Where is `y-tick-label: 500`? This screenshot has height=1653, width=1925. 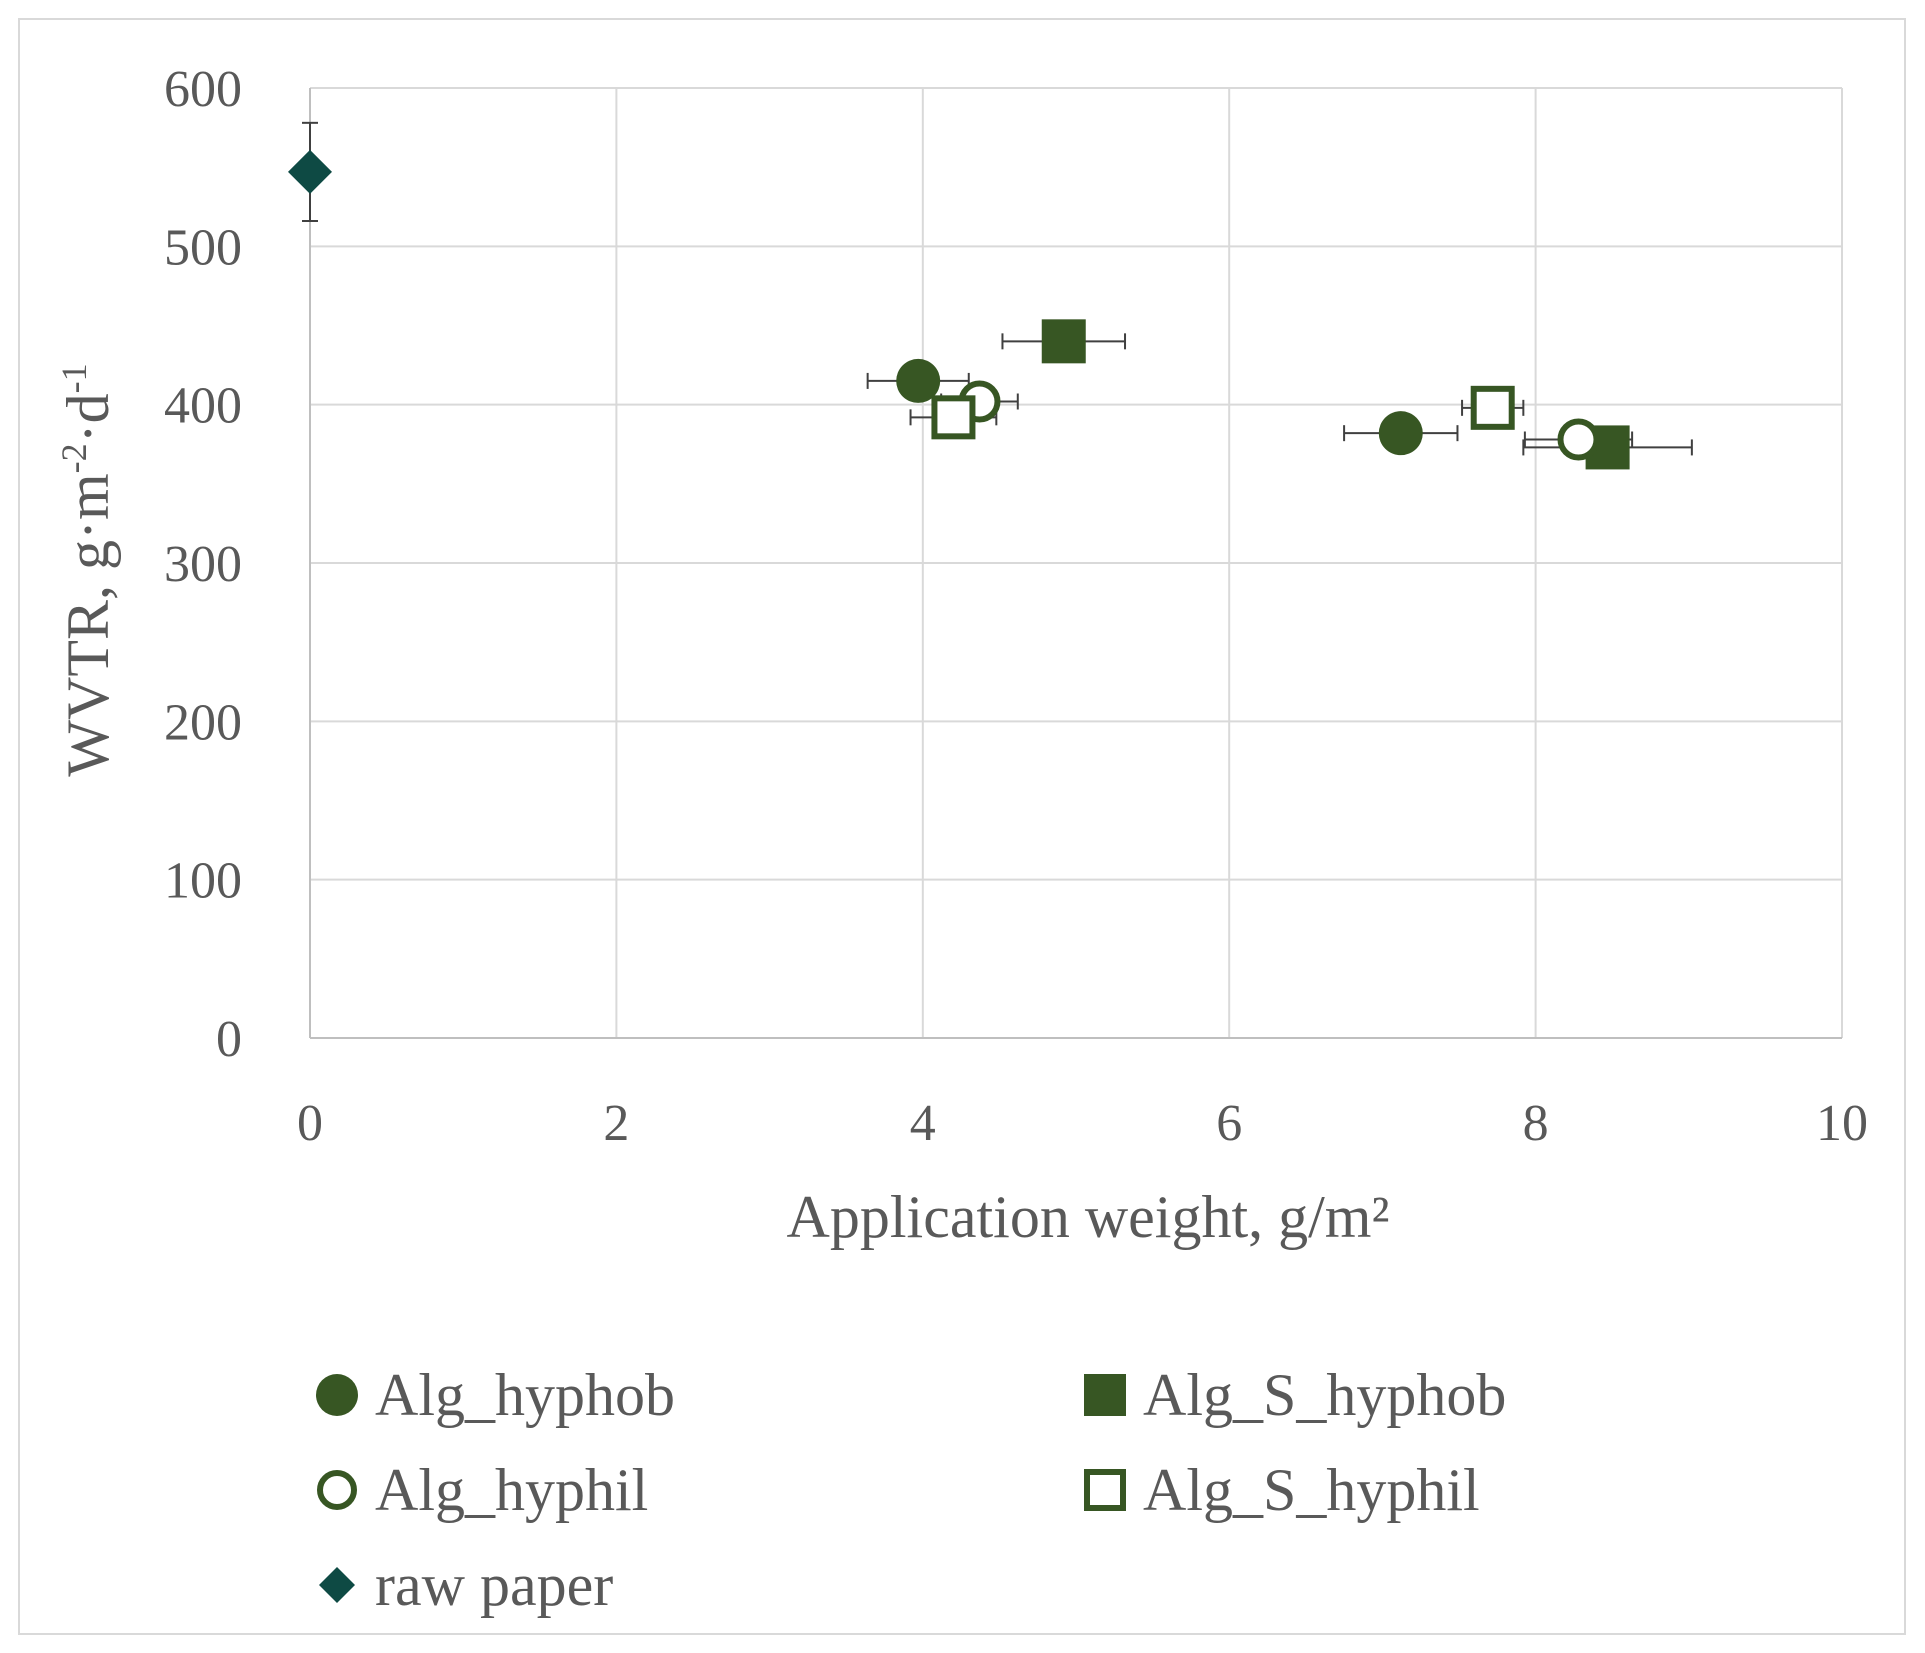 y-tick-label: 500 is located at coordinates (203, 247).